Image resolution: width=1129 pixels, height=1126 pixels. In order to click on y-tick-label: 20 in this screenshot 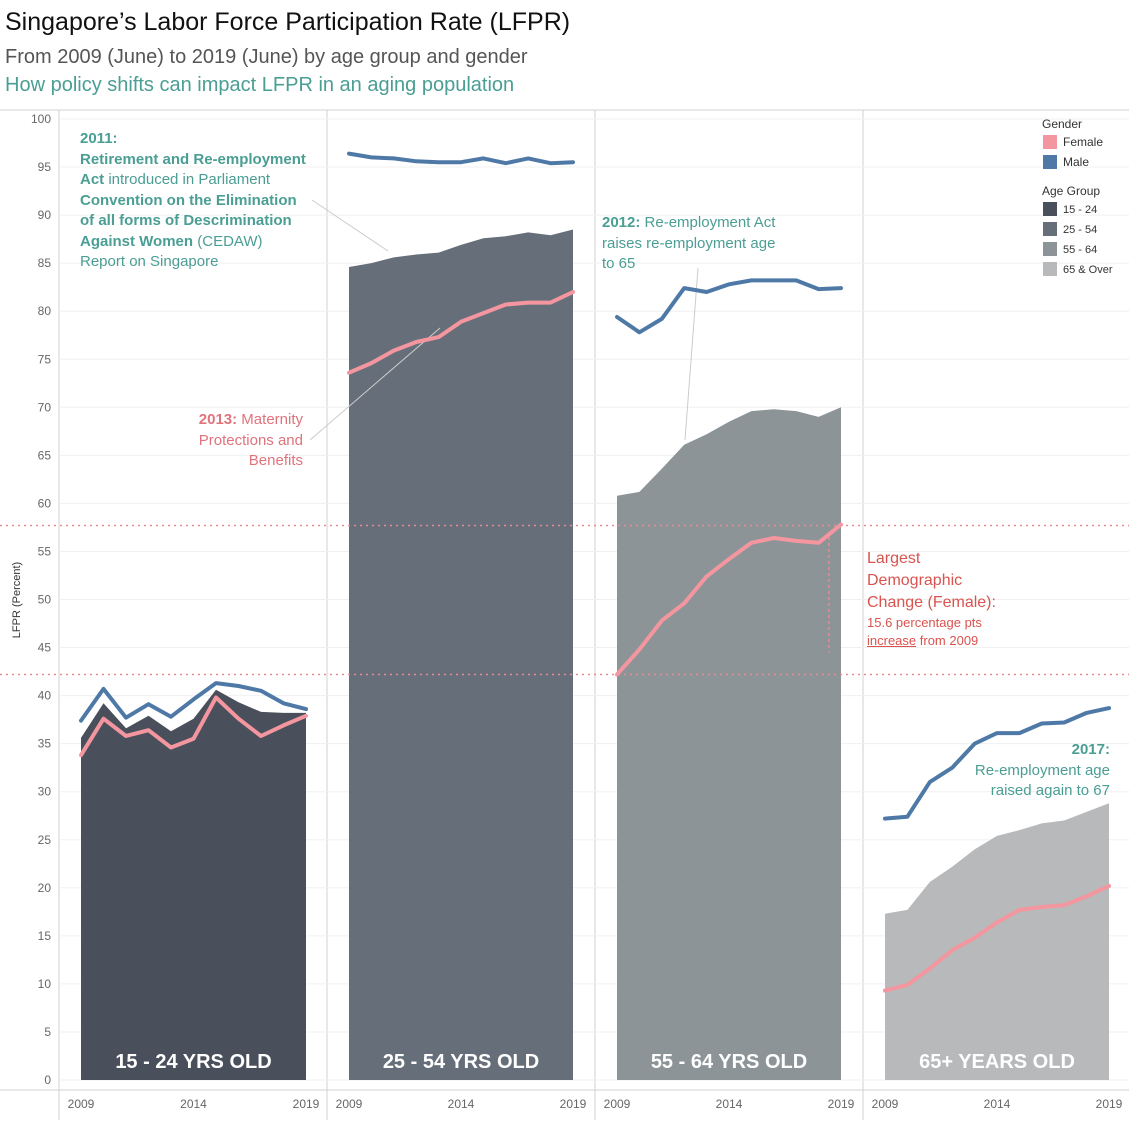, I will do `click(45, 888)`.